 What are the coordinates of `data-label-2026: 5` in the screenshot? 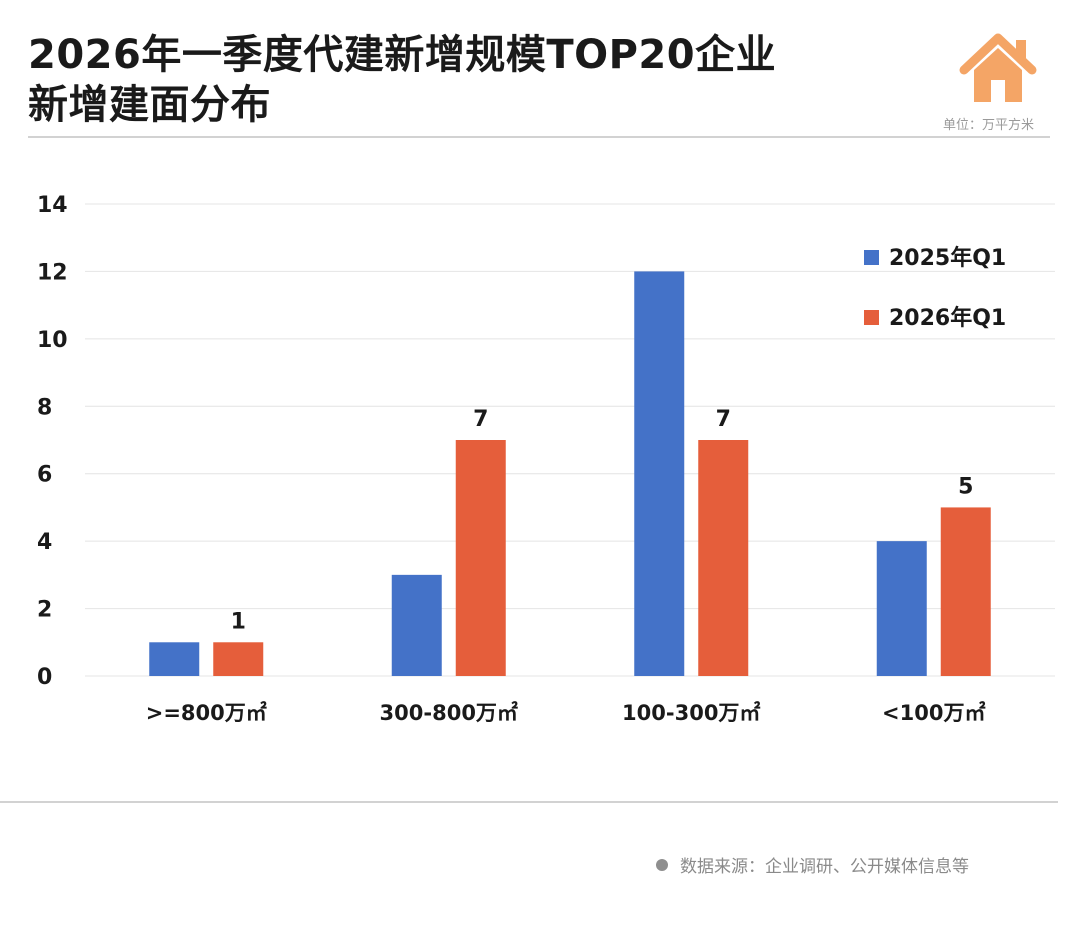 It's located at (965, 486).